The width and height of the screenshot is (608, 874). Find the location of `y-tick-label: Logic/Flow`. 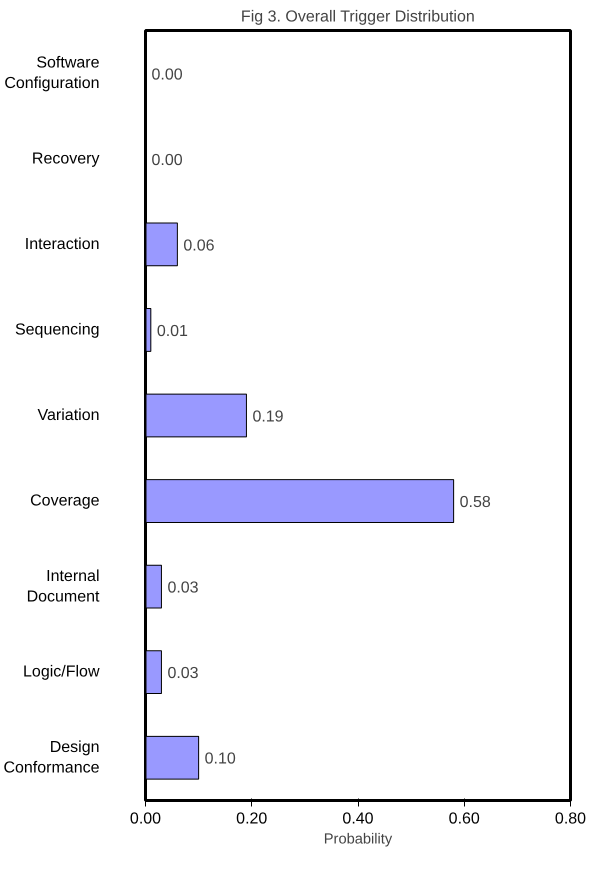

y-tick-label: Logic/Flow is located at coordinates (61, 672).